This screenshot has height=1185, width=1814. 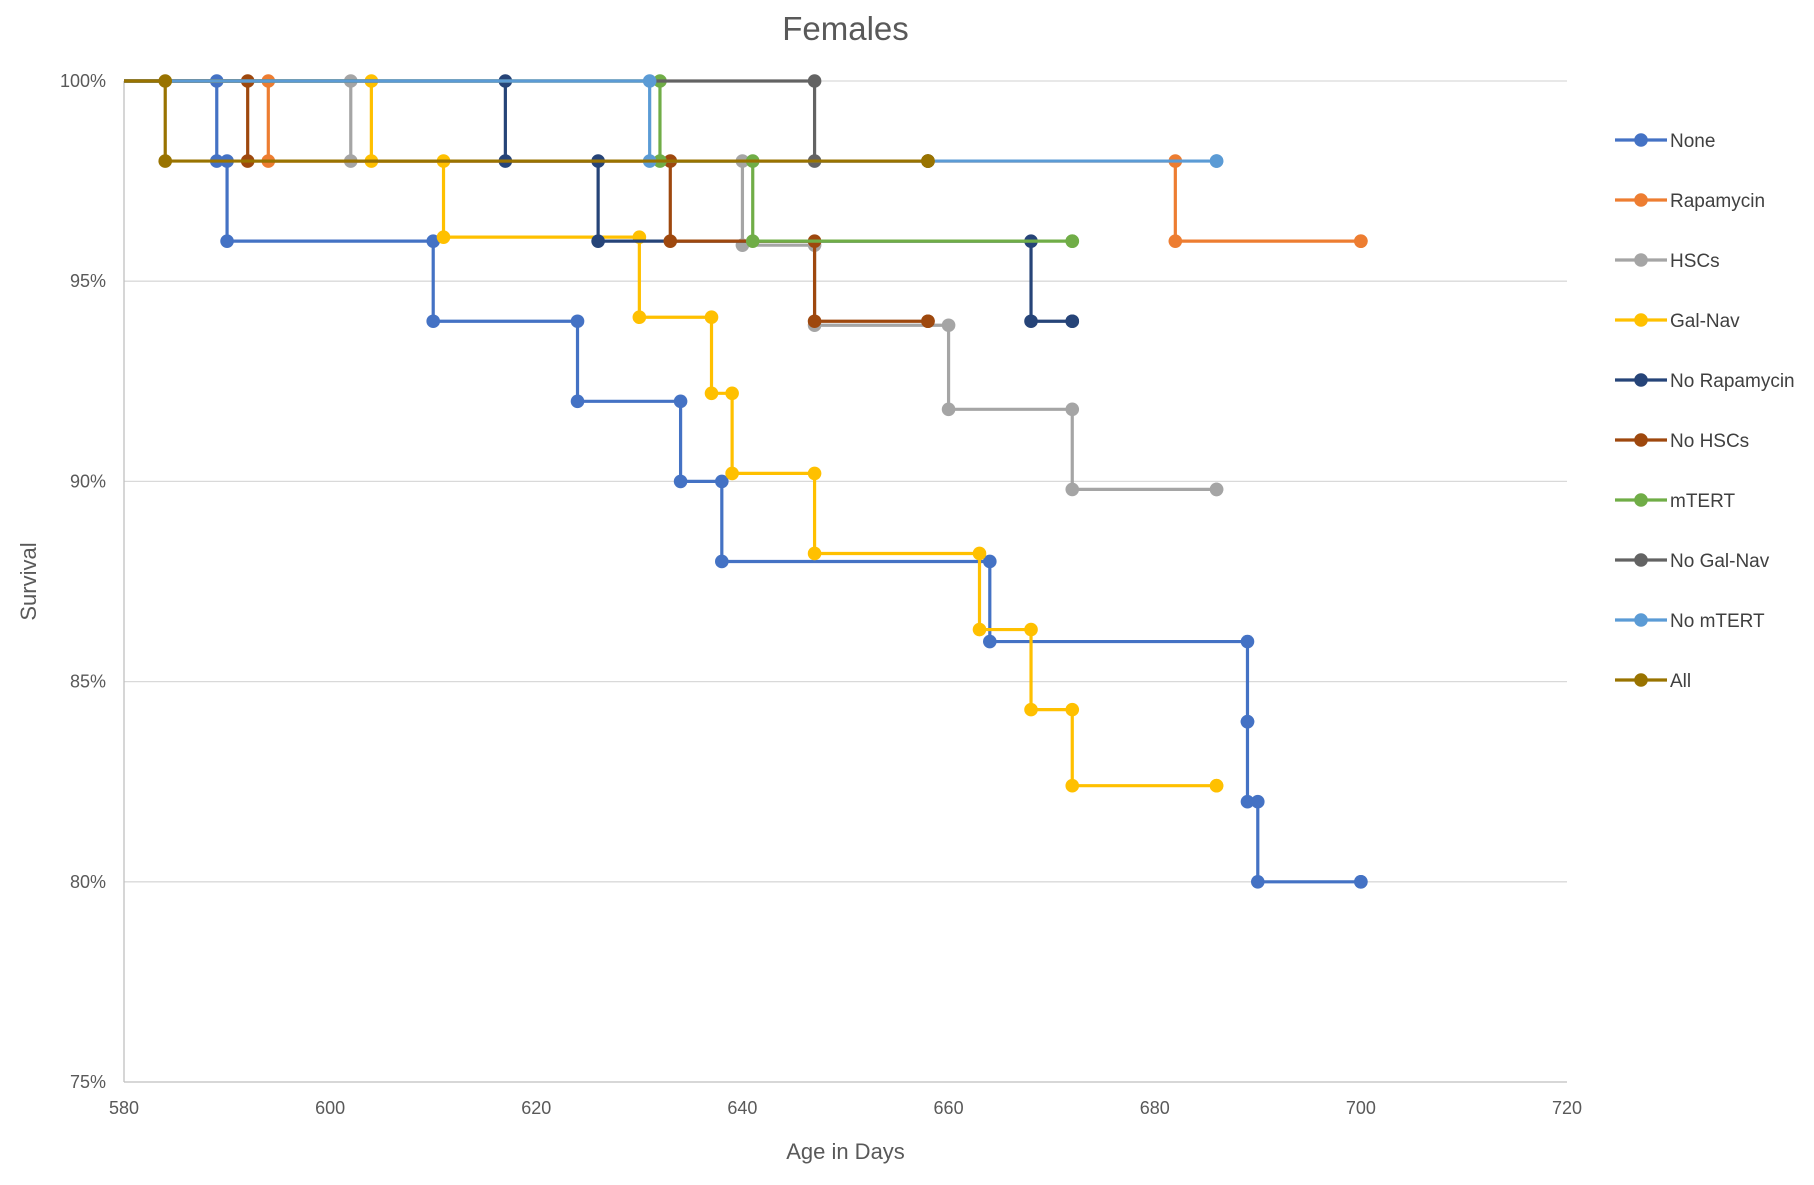 I want to click on y-axis-title: Survival, so click(x=28, y=581).